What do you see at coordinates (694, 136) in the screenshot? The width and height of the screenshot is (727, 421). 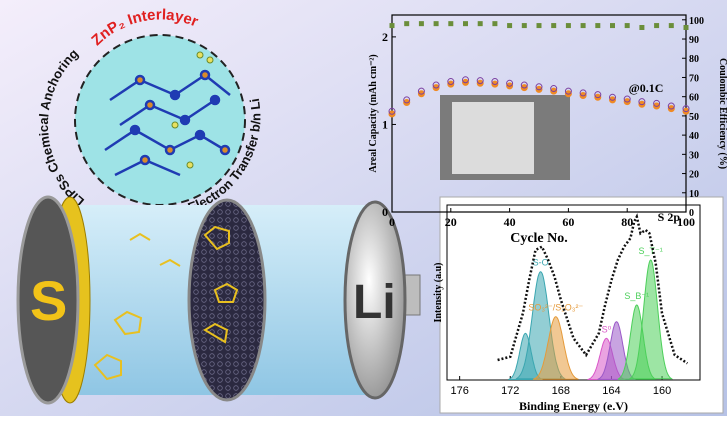 I see `y2-tick-label: 40` at bounding box center [694, 136].